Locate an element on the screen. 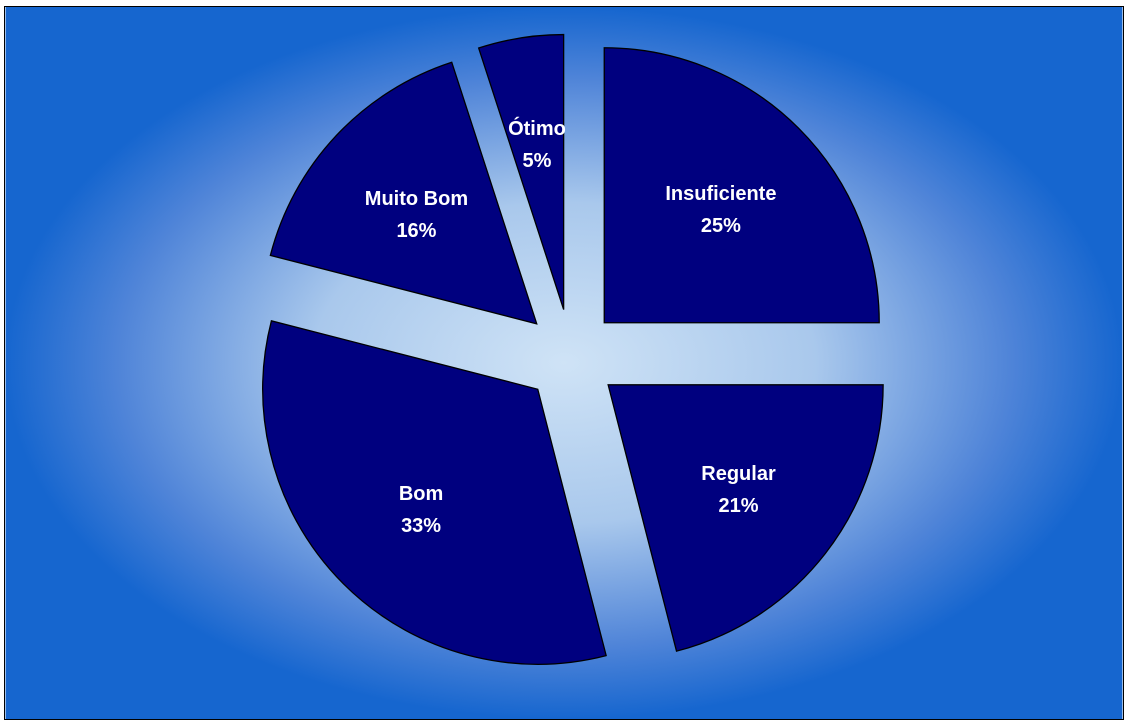  pie-slice-otimo is located at coordinates (521, 171).